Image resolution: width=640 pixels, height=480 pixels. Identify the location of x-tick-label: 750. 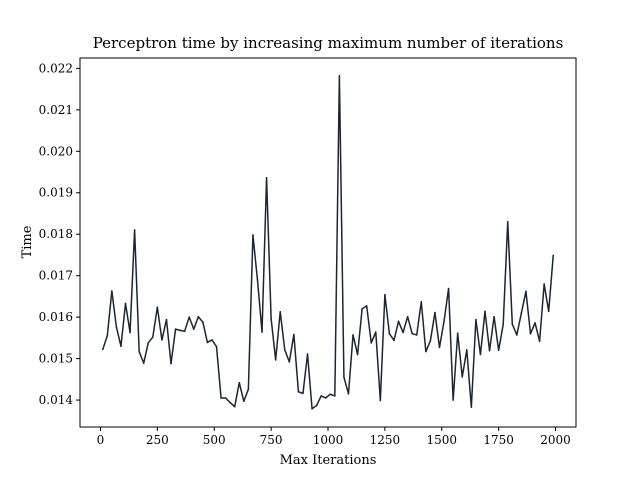
(271, 440).